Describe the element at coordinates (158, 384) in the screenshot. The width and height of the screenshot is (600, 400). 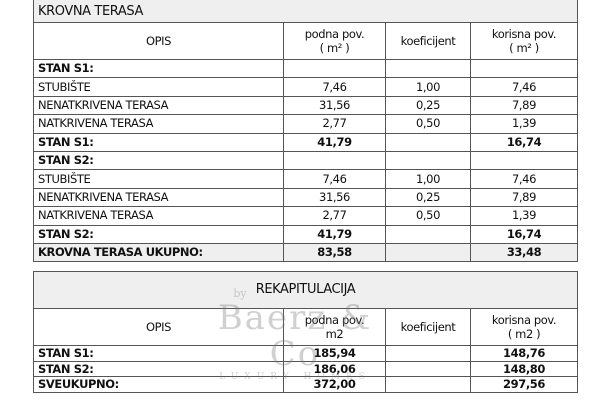
I see `table-cell: SVEUKUPNO:` at that location.